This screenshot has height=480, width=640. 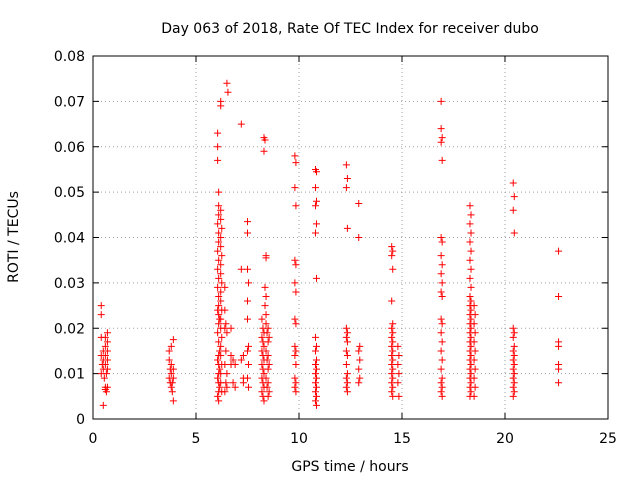 I want to click on y-tick-label: 0, so click(x=80, y=420).